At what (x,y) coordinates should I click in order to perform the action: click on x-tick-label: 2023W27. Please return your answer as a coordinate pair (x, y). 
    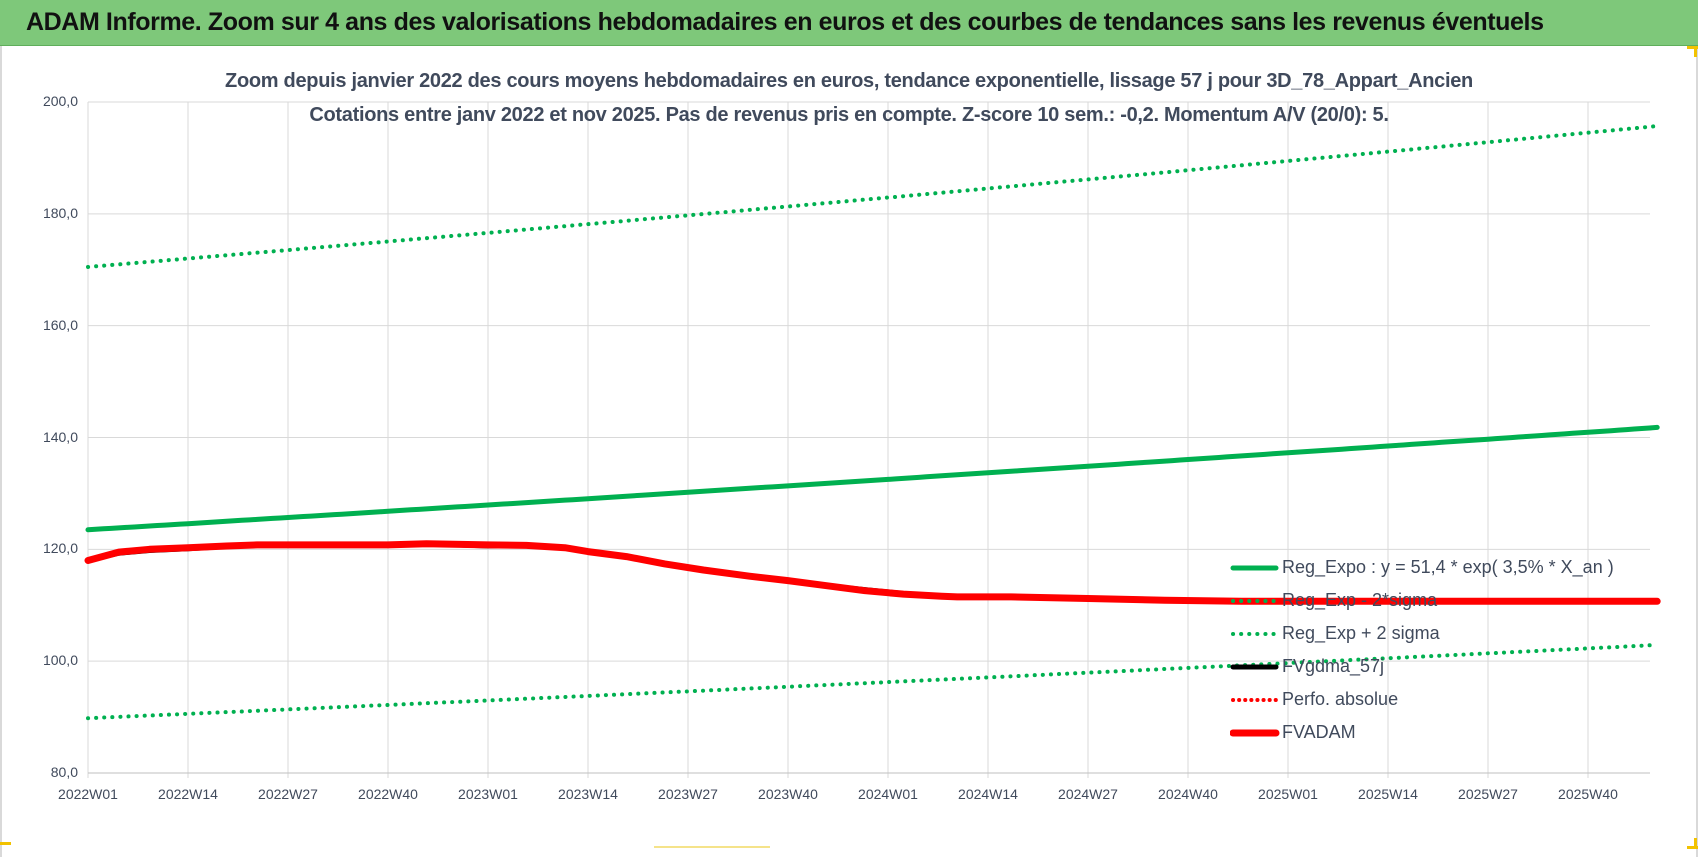
    Looking at the image, I should click on (688, 794).